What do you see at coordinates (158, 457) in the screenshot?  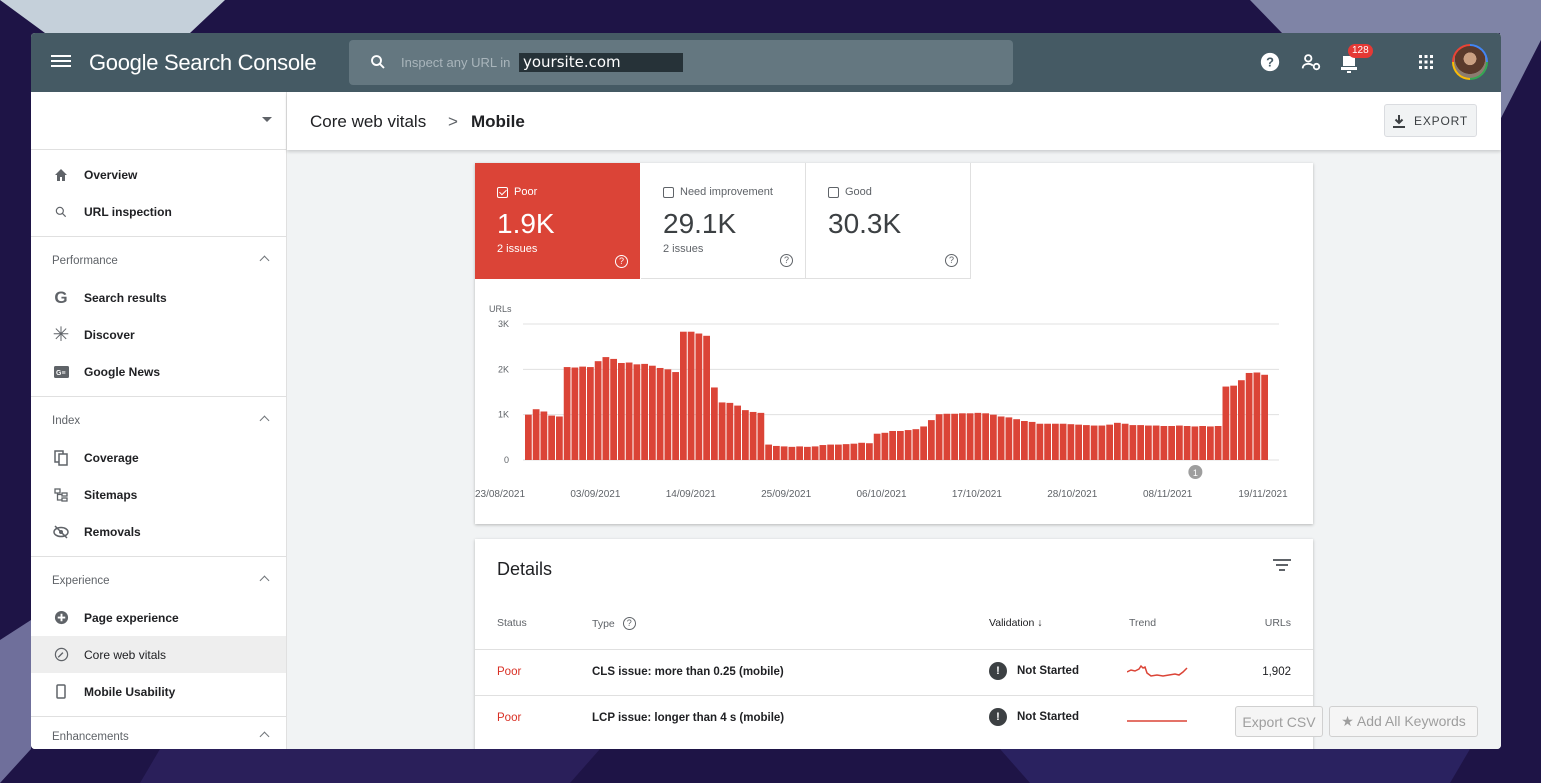 I see `sidebar-item-coverage: Coverage` at bounding box center [158, 457].